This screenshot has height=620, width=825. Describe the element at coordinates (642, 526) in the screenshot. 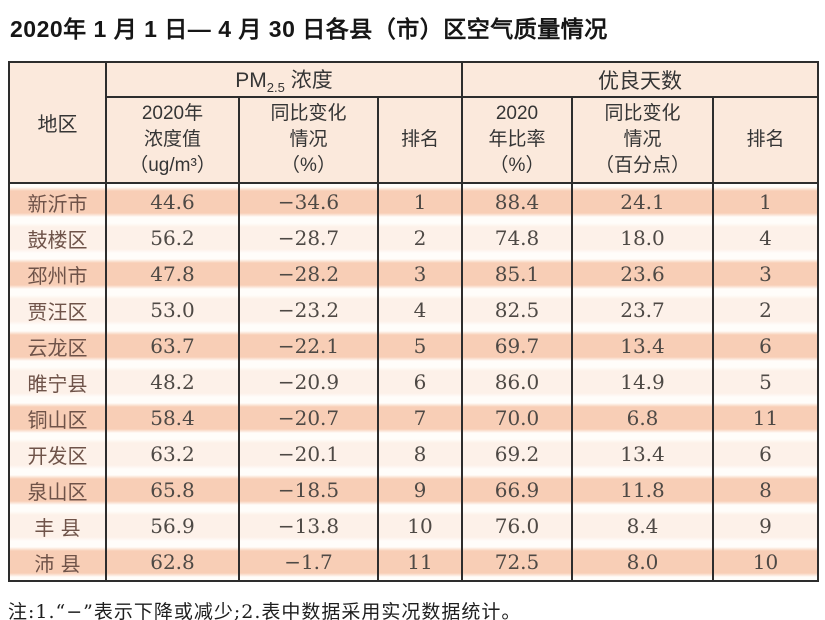

I see `good-change: 8.4` at that location.